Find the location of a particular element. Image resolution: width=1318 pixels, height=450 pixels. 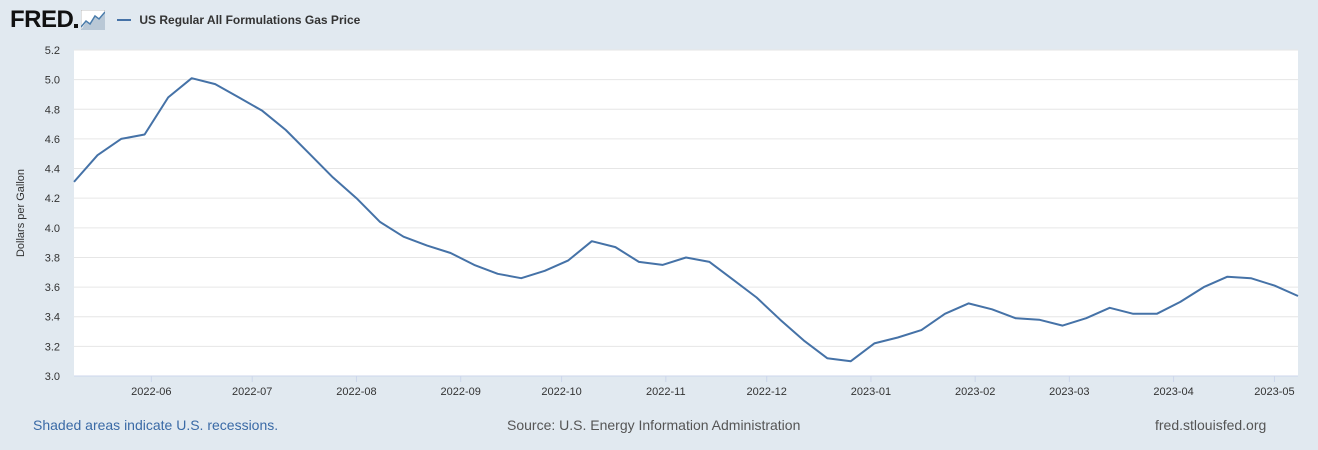

y-axis-label: Dollars per Gallon is located at coordinates (21, 213).